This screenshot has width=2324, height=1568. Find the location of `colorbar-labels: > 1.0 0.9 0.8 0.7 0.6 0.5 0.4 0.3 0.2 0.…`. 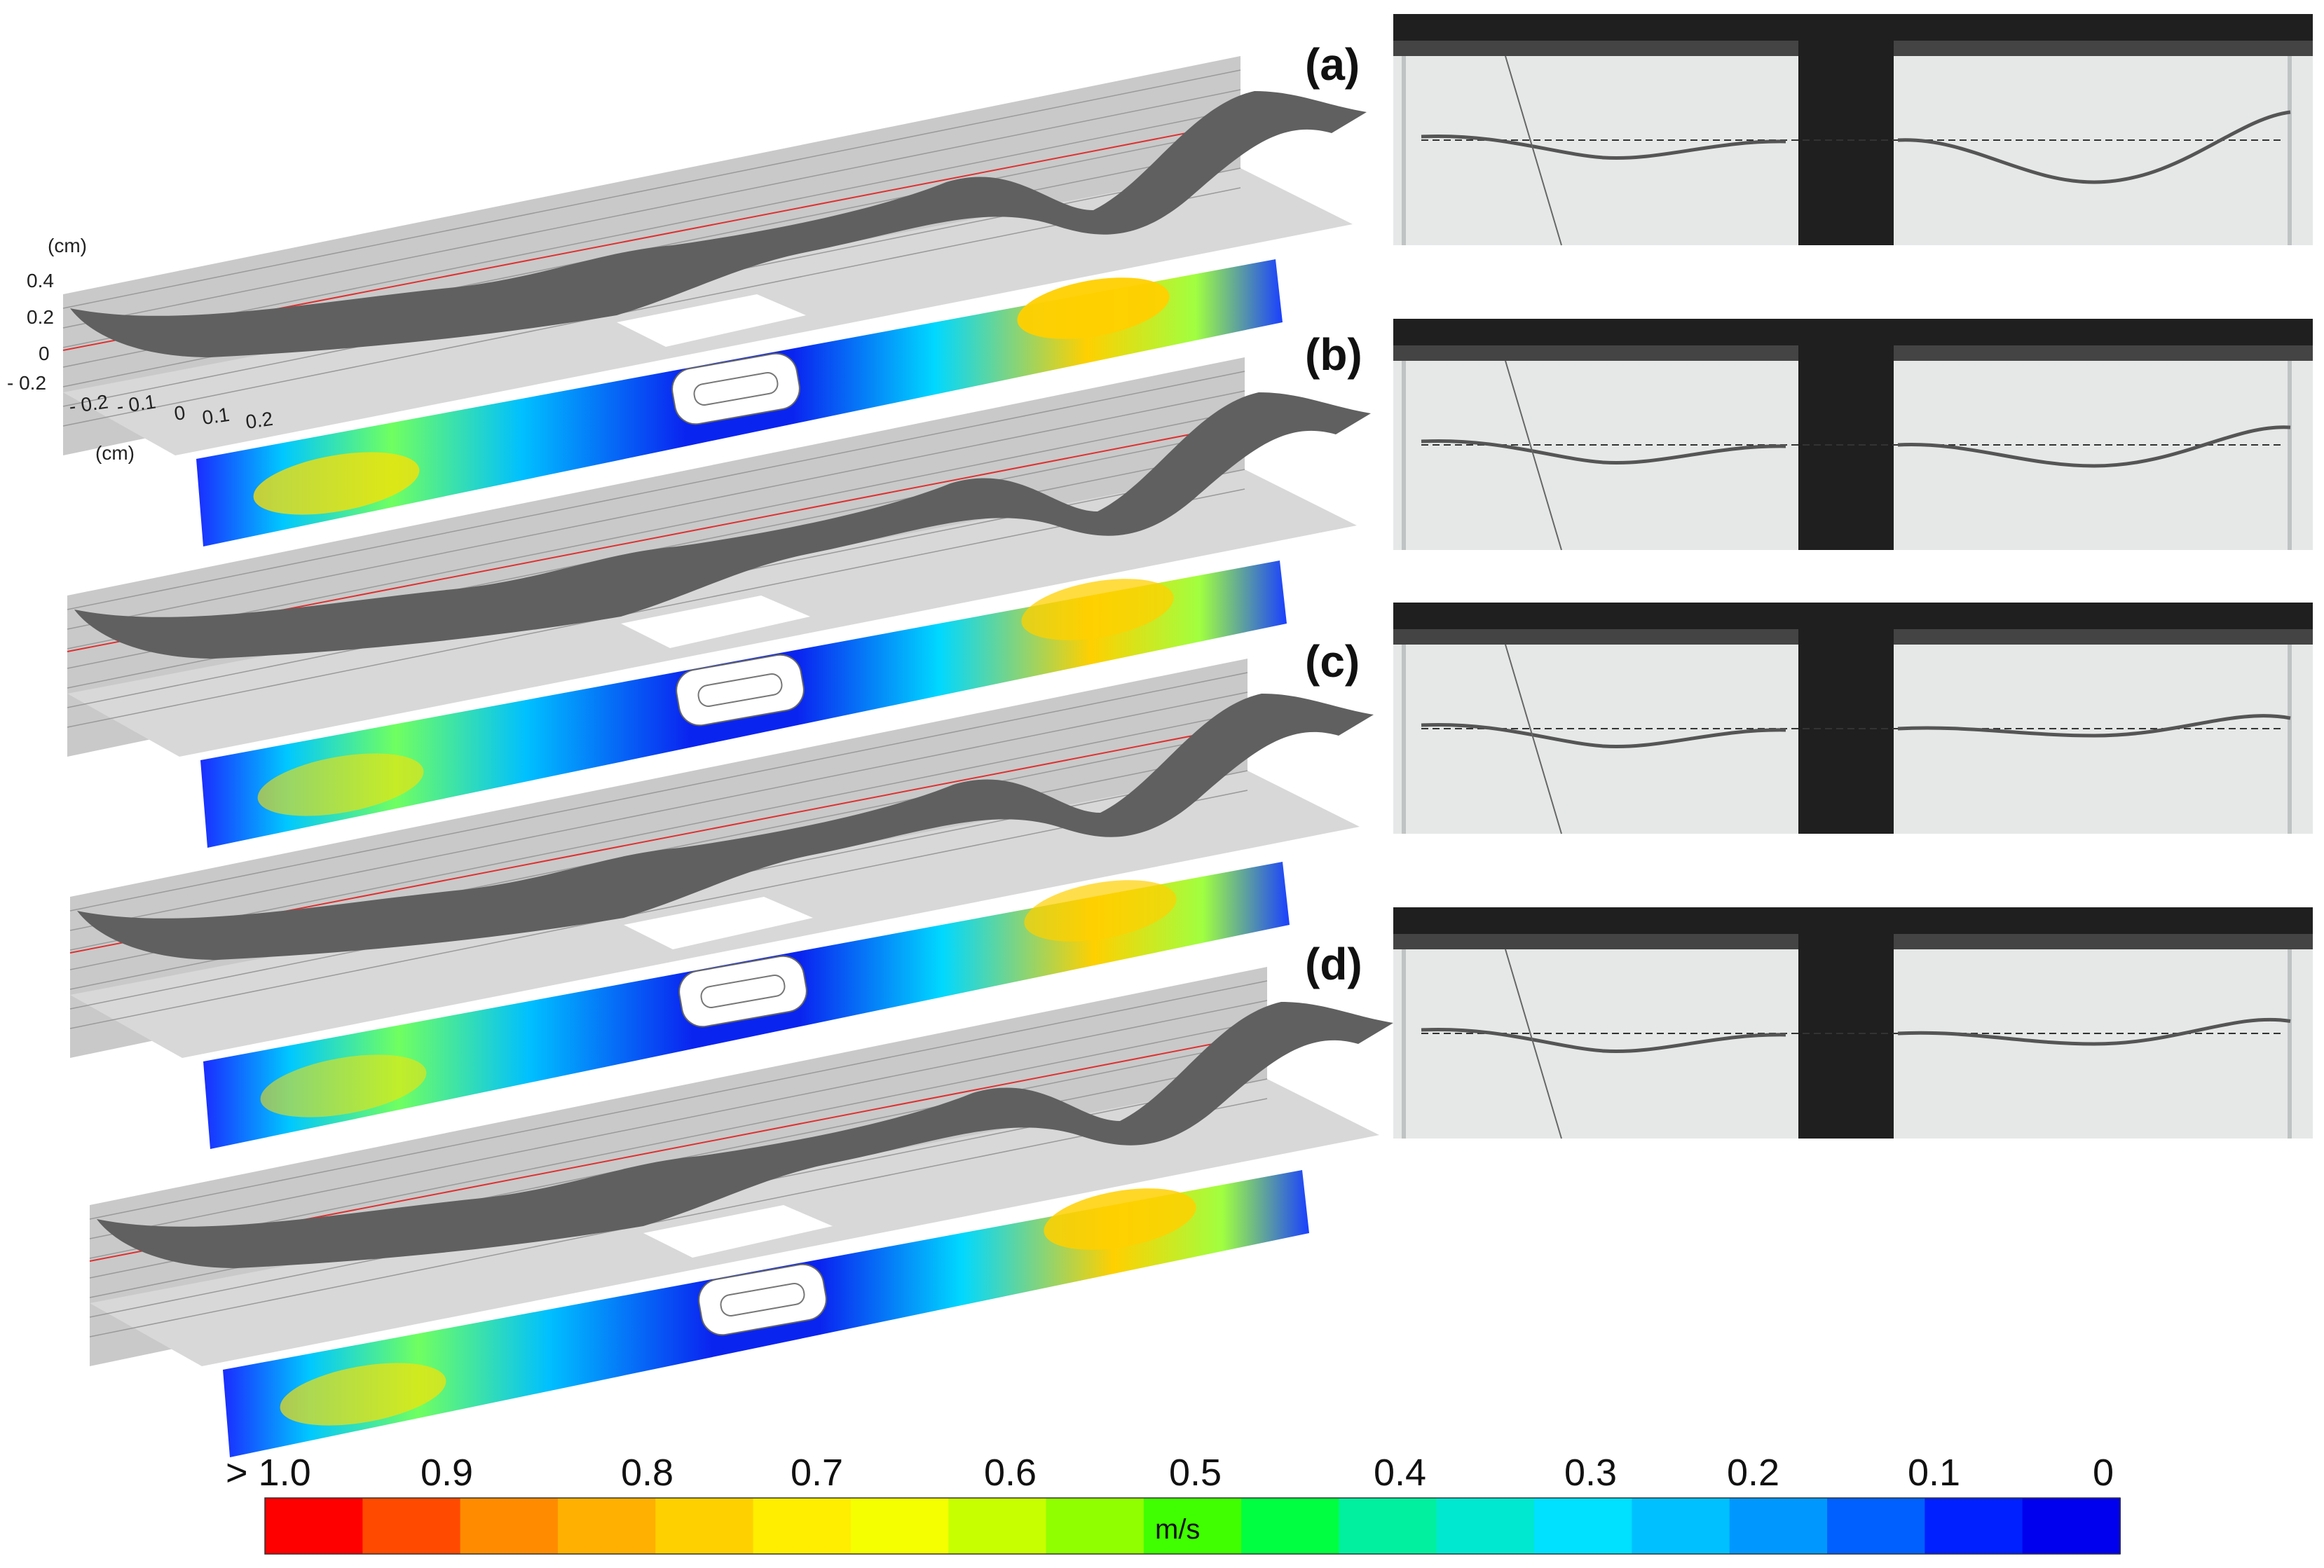

colorbar-labels: > 1.0 0.9 0.8 0.7 0.6 0.5 0.4 0.3 0.2 0.… is located at coordinates (1170, 1498).